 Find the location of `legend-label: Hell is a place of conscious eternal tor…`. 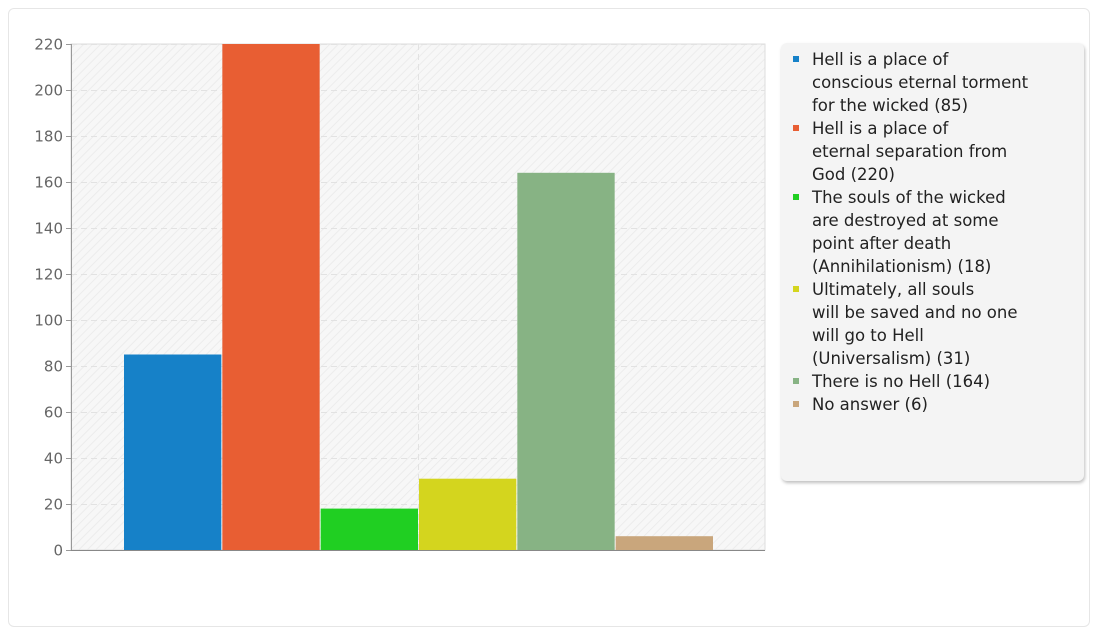

legend-label: Hell is a place of conscious eternal tor… is located at coordinates (920, 82).